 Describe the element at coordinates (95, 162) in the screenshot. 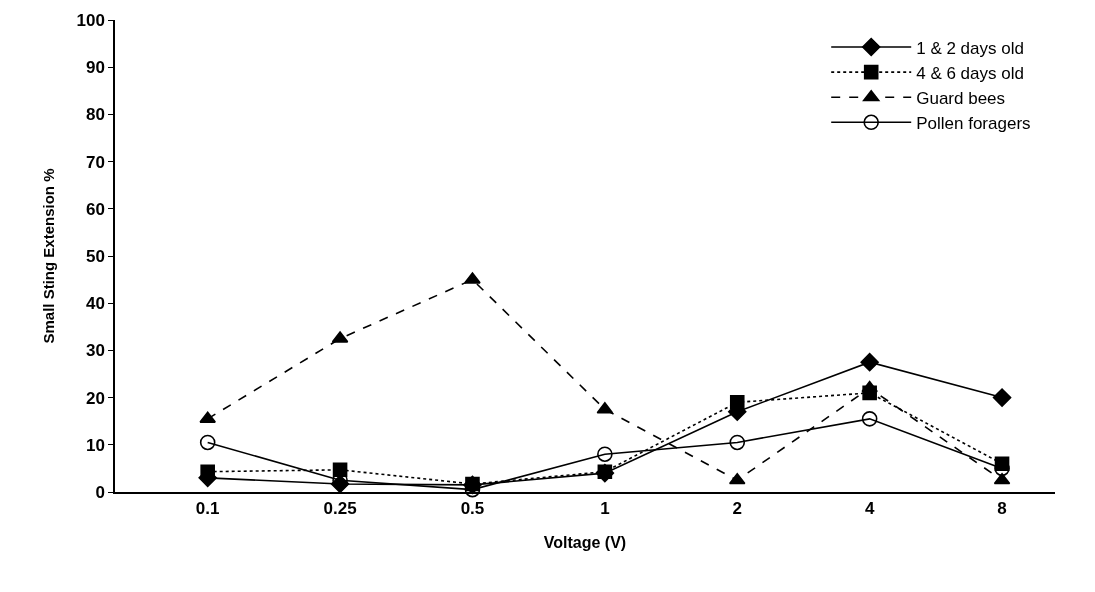

I see `y-tick-label: 70` at that location.